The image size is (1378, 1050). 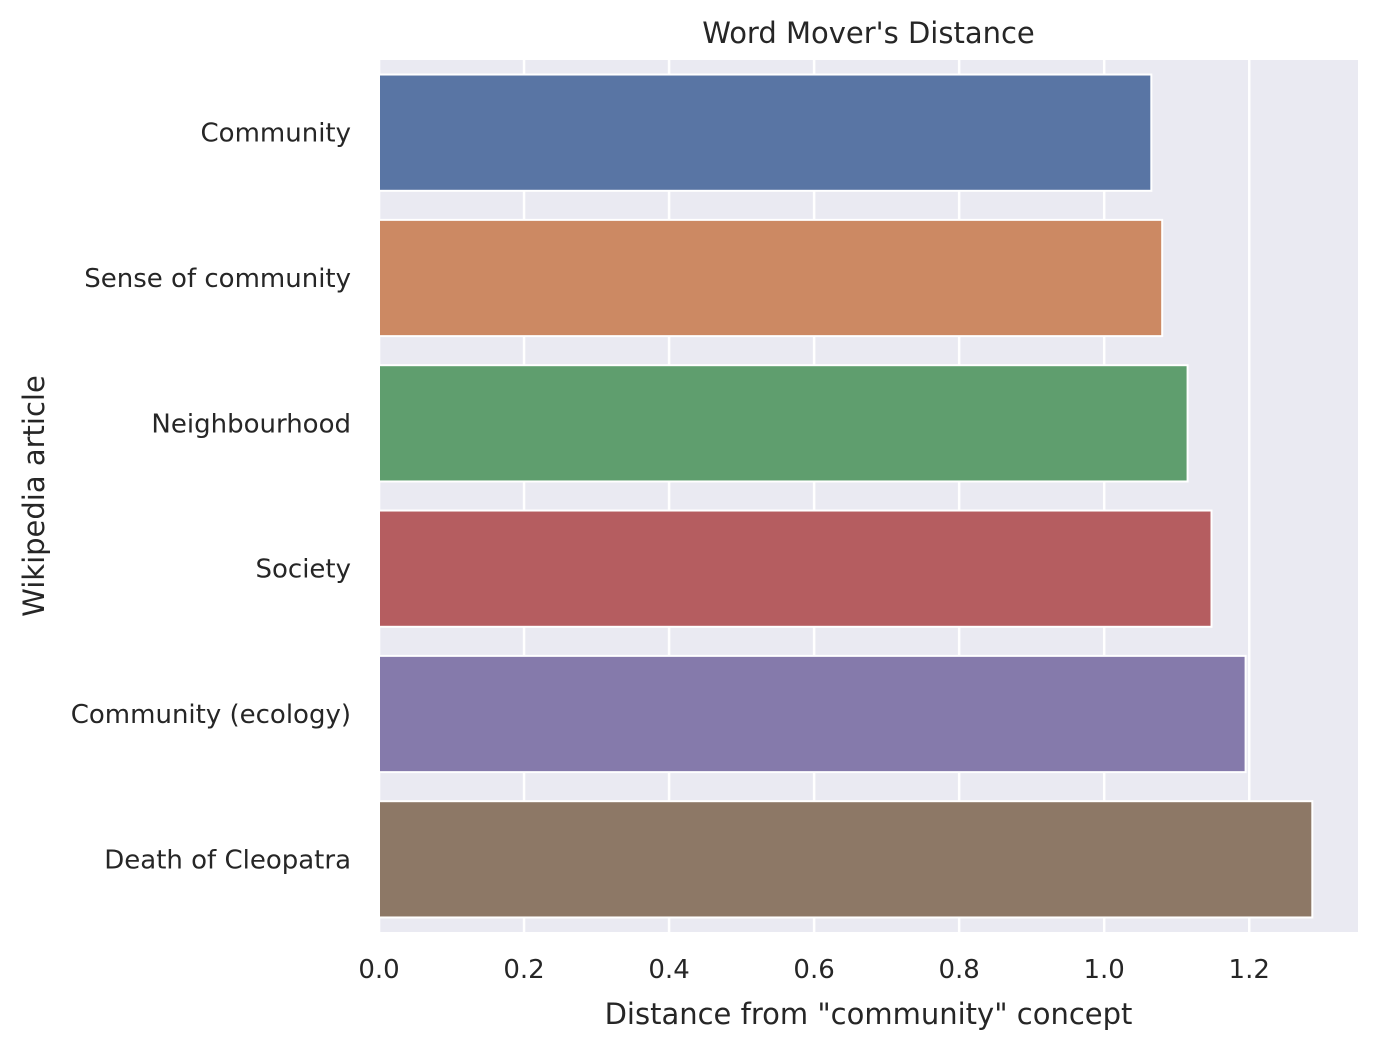 What do you see at coordinates (276, 134) in the screenshot?
I see `y-tick-label: Community` at bounding box center [276, 134].